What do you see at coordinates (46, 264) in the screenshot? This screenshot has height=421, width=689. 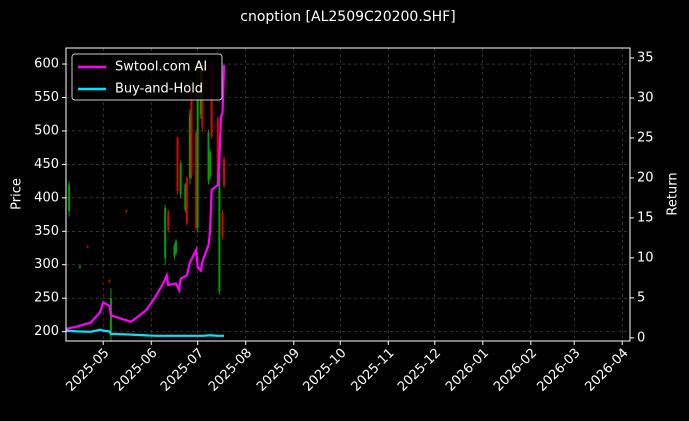 I see `y-tick-label: 300` at bounding box center [46, 264].